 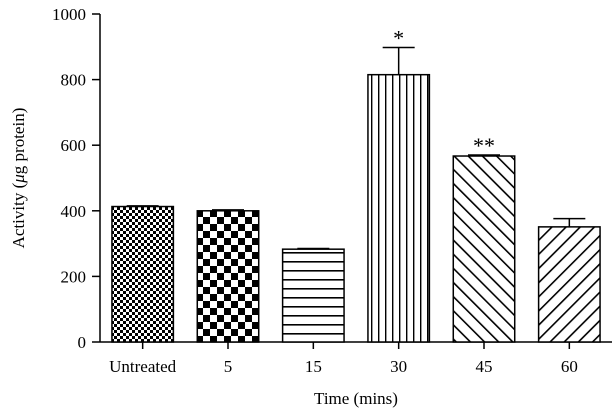 I want to click on y-tick-label: 1000, so click(x=69, y=14).